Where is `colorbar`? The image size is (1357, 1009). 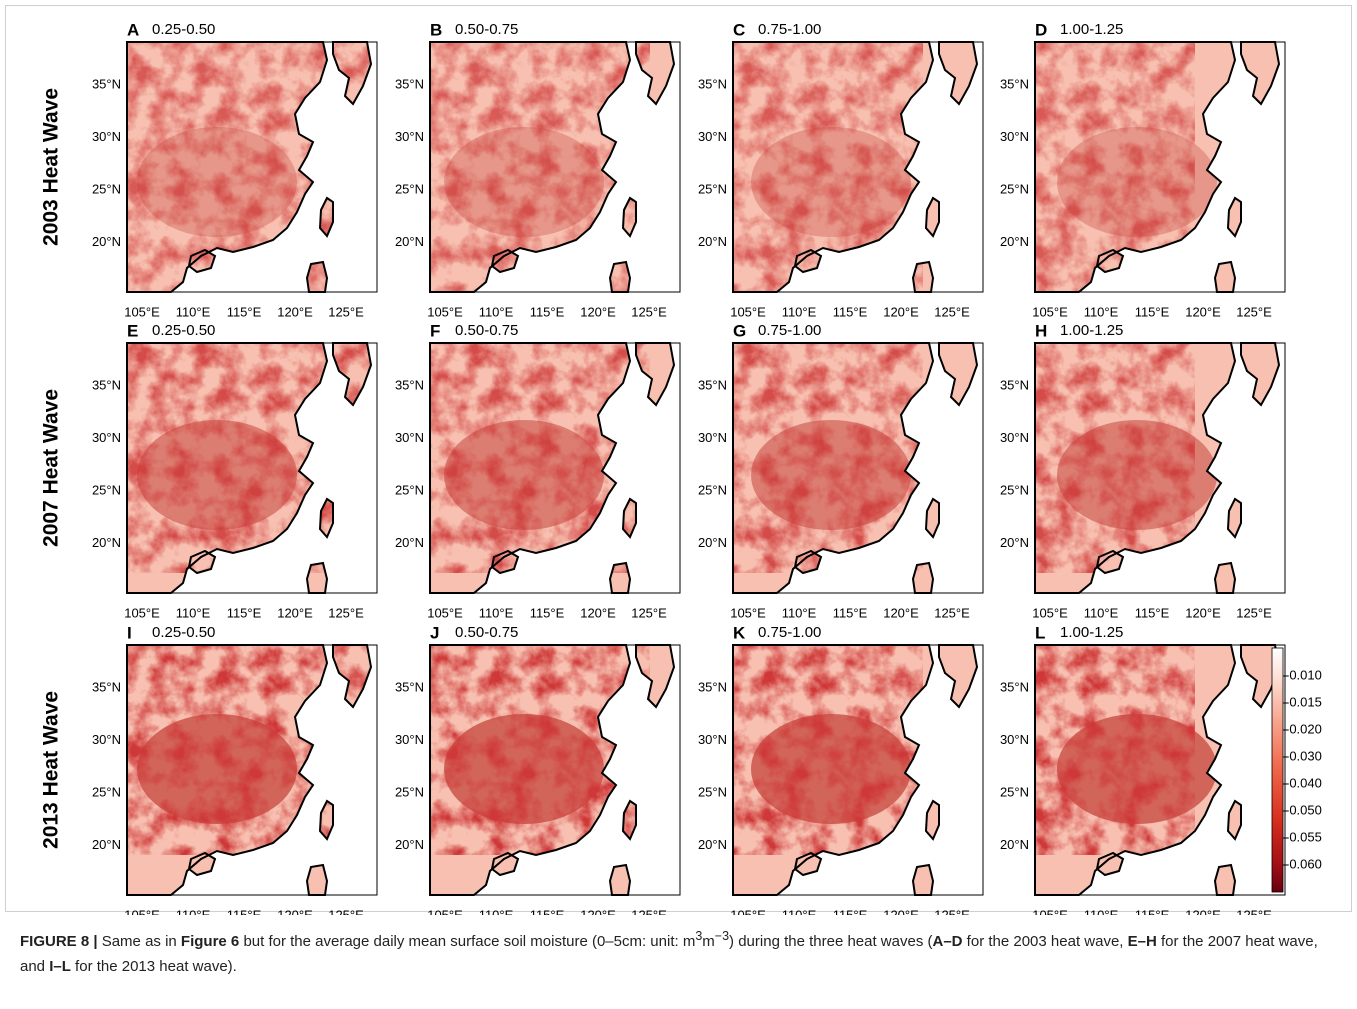 colorbar is located at coordinates (1277, 770).